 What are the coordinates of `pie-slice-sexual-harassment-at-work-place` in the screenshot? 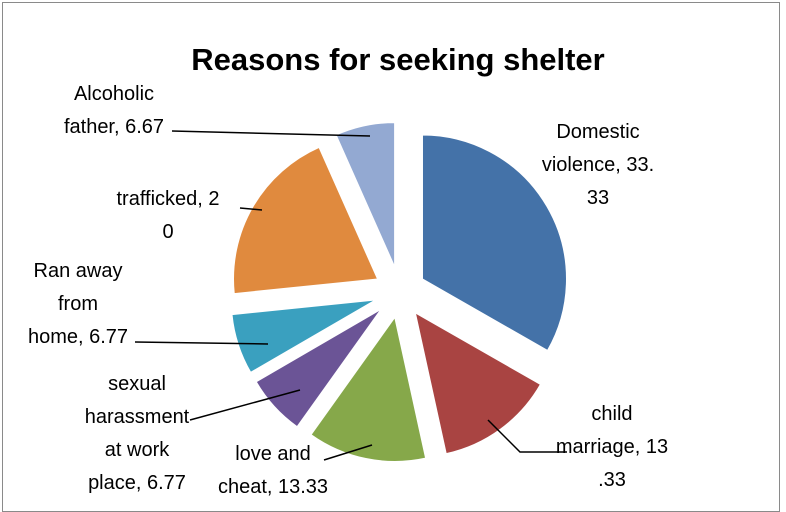 It's located at (318, 368).